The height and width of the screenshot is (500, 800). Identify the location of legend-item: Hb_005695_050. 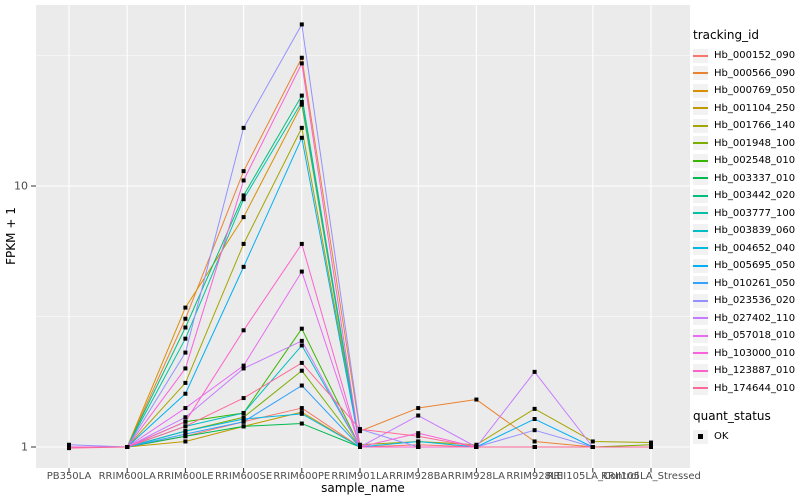
(746, 266).